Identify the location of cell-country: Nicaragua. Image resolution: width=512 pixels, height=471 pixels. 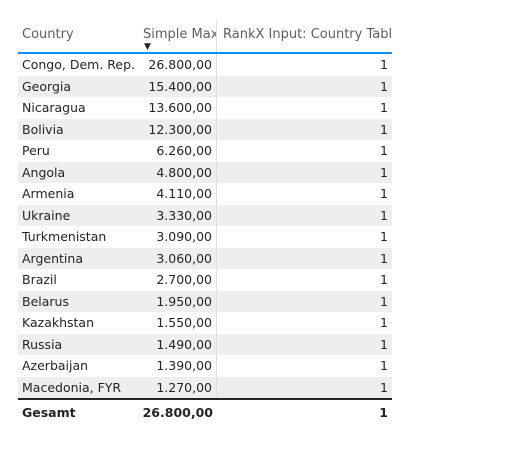
(54, 108).